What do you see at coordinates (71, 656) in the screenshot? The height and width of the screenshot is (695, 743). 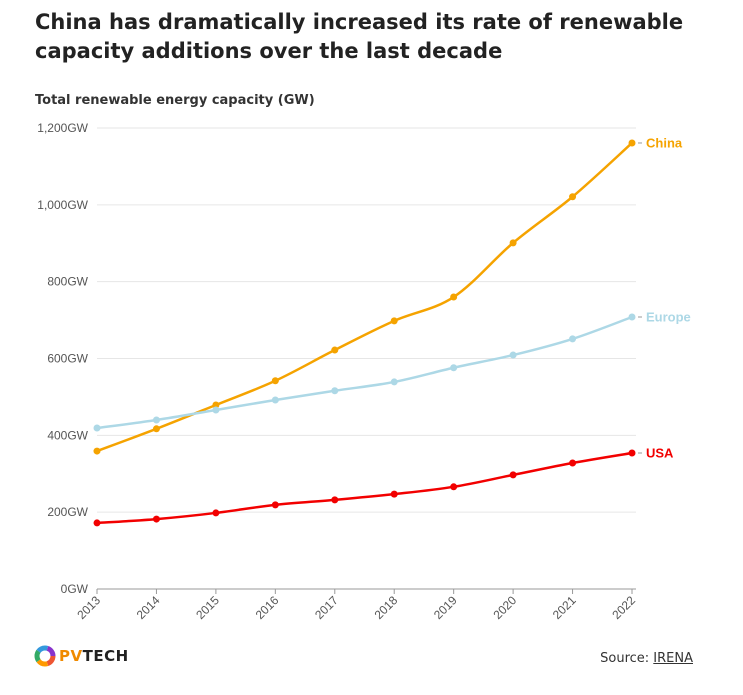 I see `logo-pv: PV` at bounding box center [71, 656].